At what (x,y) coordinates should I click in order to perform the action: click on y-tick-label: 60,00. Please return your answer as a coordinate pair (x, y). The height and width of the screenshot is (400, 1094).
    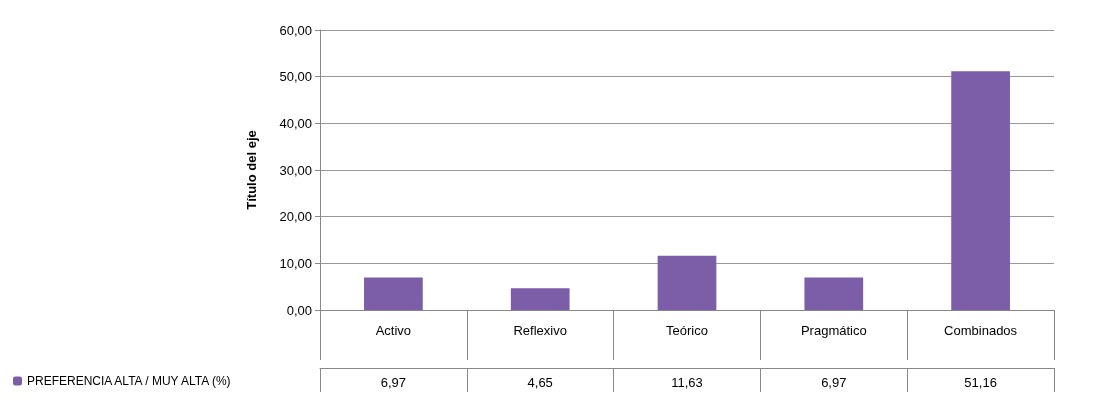
    Looking at the image, I should click on (295, 30).